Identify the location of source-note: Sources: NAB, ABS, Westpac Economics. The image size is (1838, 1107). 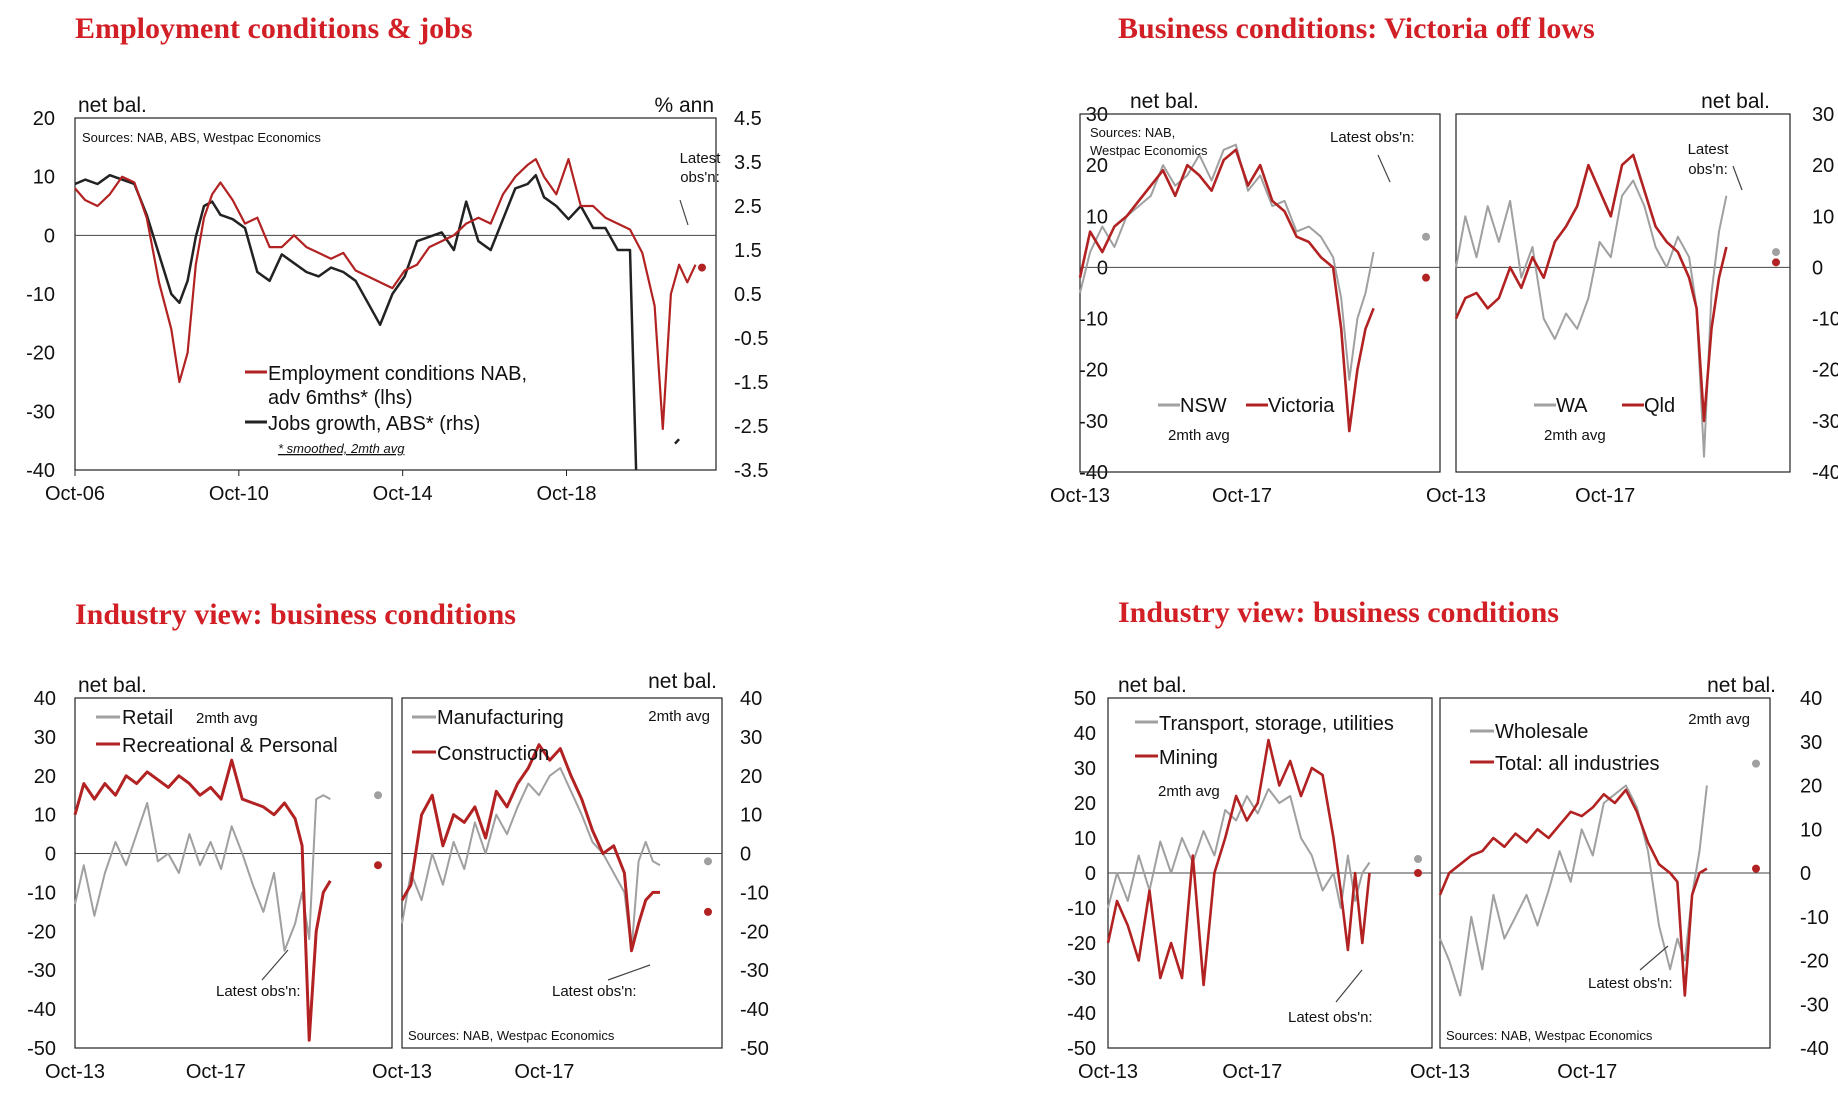
(201, 137).